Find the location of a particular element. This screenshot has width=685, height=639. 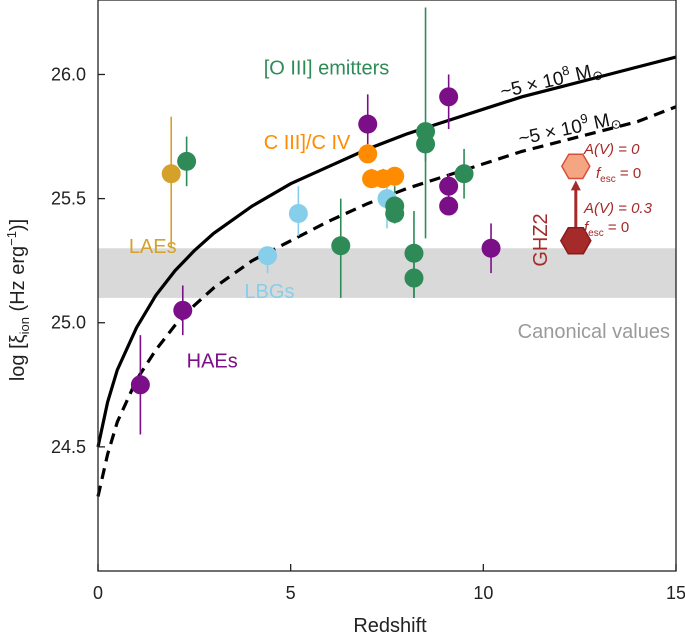

curve-label-solid: ~5 × 108 M⊙ is located at coordinates (551, 80).